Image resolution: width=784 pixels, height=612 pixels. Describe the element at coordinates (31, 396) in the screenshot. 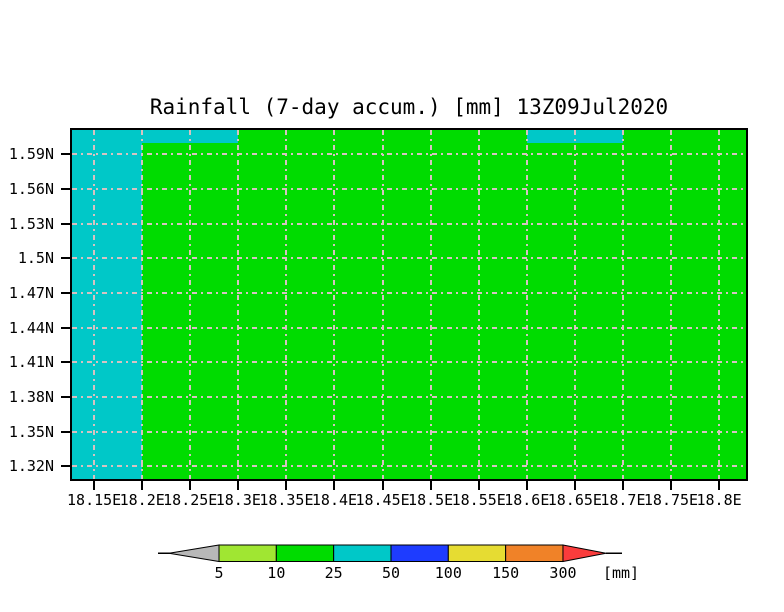

I see `y-tick-label: 1.38N` at that location.